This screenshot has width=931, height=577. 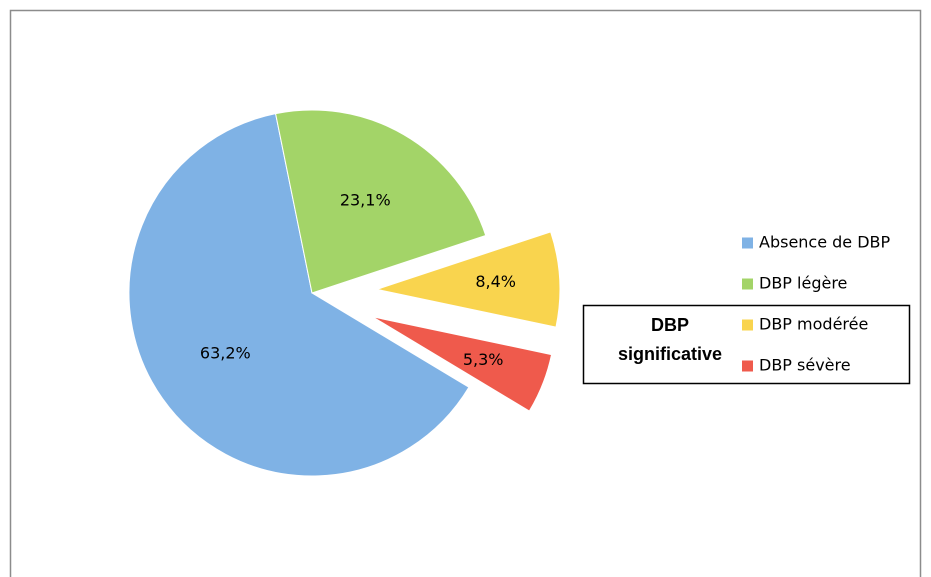 What do you see at coordinates (825, 242) in the screenshot?
I see `legend-label: Absence de DBP` at bounding box center [825, 242].